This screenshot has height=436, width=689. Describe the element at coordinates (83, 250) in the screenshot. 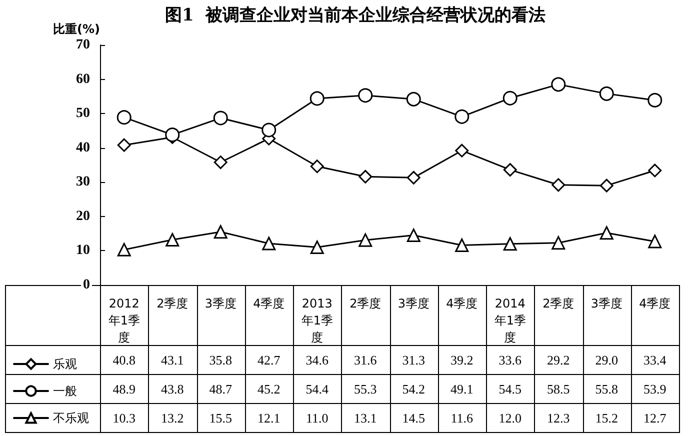

I see `y-tick-label: 10` at that location.